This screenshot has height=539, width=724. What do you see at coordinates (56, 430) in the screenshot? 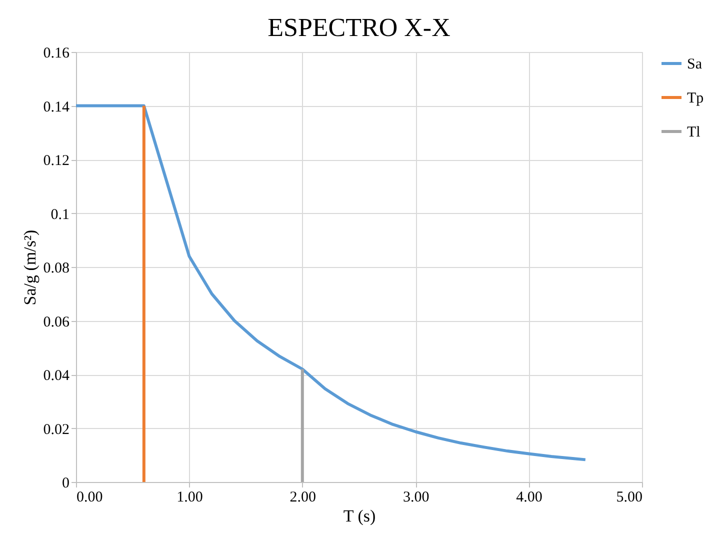
I see `y-tick-label: 0.02` at bounding box center [56, 430].